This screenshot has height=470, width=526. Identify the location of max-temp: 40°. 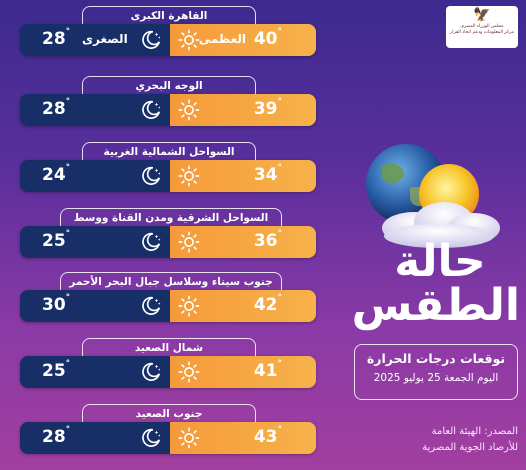
(267, 38).